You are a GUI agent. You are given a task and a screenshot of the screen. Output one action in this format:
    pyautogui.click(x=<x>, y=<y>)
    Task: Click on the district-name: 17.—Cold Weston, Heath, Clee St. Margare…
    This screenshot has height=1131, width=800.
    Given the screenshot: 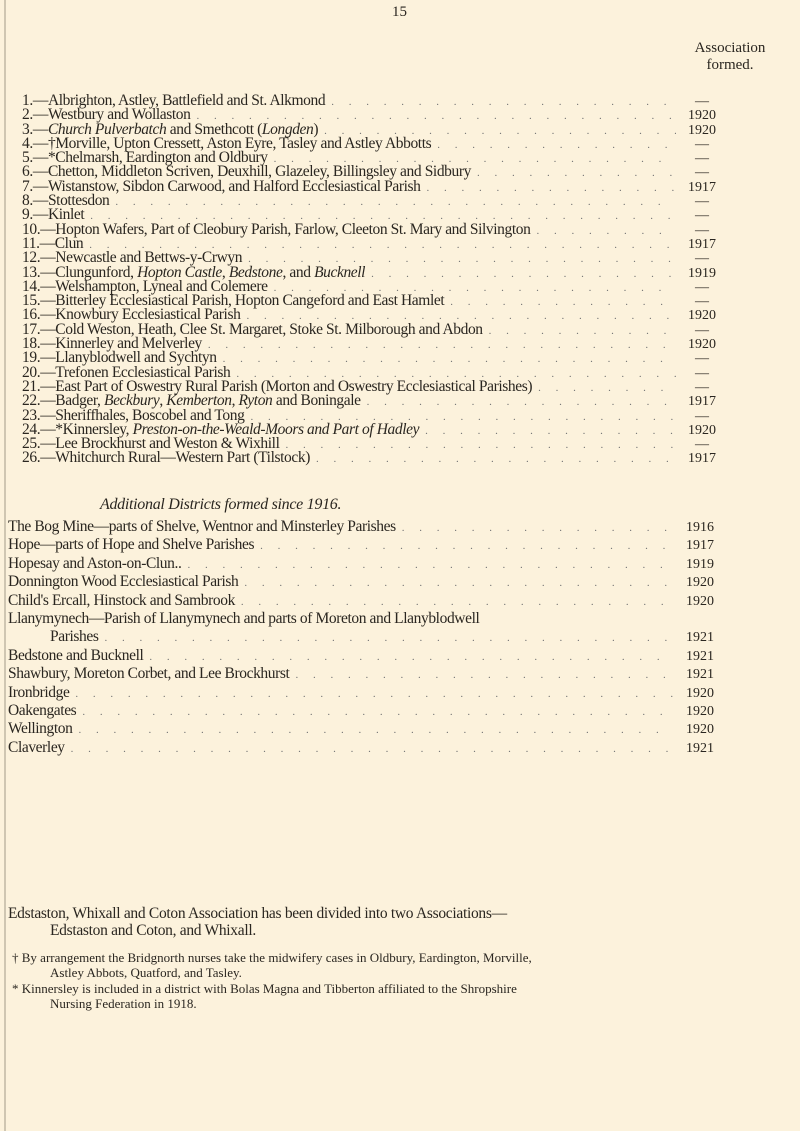 What is the action you would take?
    pyautogui.click(x=252, y=329)
    